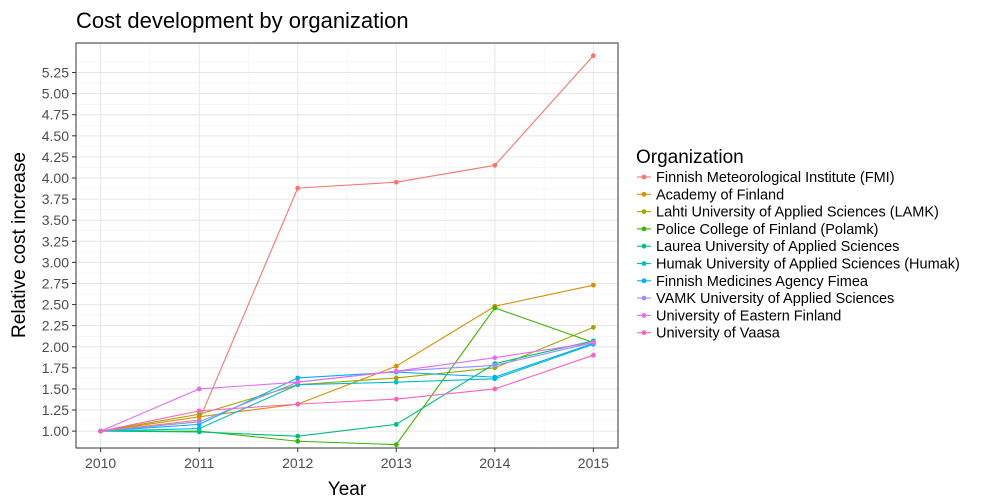 This screenshot has width=1008, height=504. Describe the element at coordinates (55, 241) in the screenshot. I see `y-tick-label: 3.25` at that location.